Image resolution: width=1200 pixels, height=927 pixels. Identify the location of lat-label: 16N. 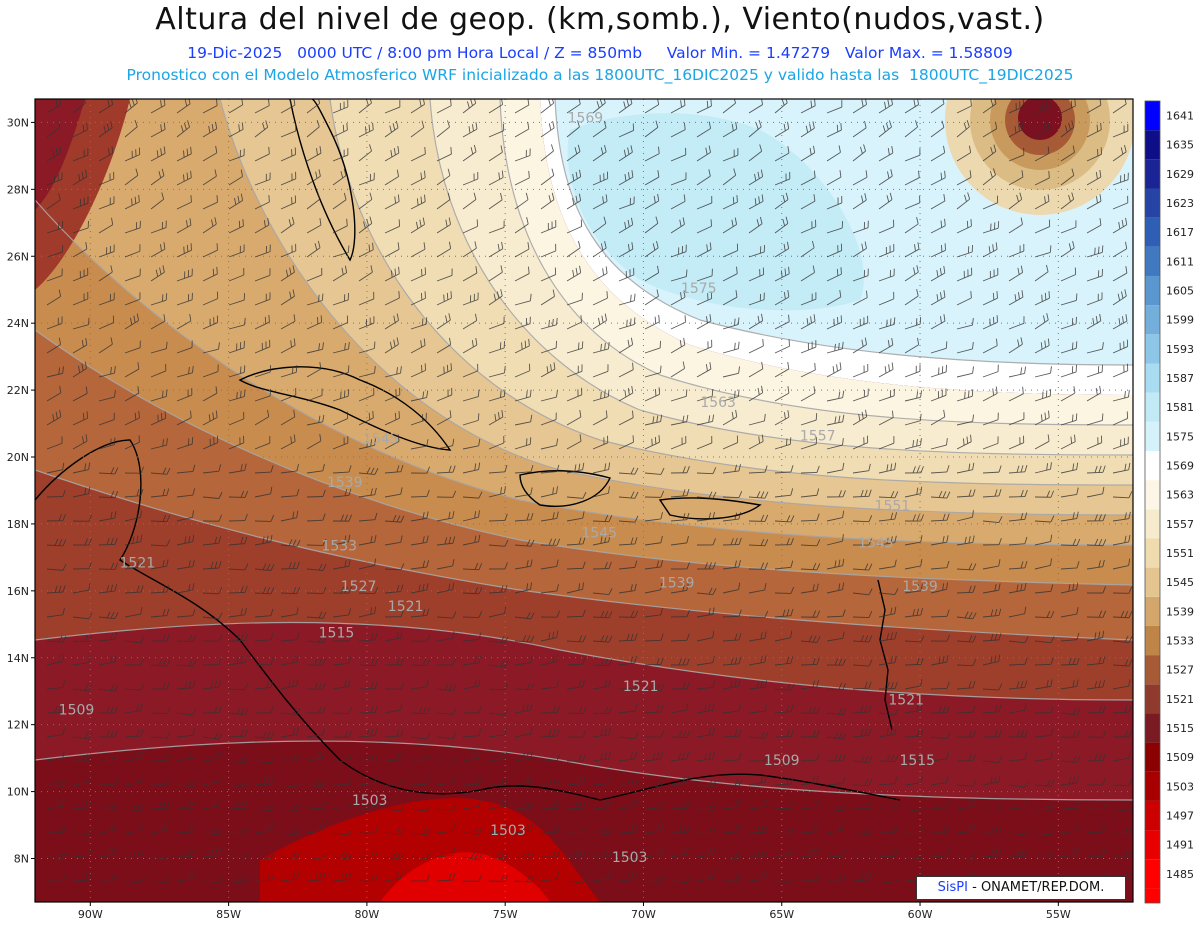
(18, 591).